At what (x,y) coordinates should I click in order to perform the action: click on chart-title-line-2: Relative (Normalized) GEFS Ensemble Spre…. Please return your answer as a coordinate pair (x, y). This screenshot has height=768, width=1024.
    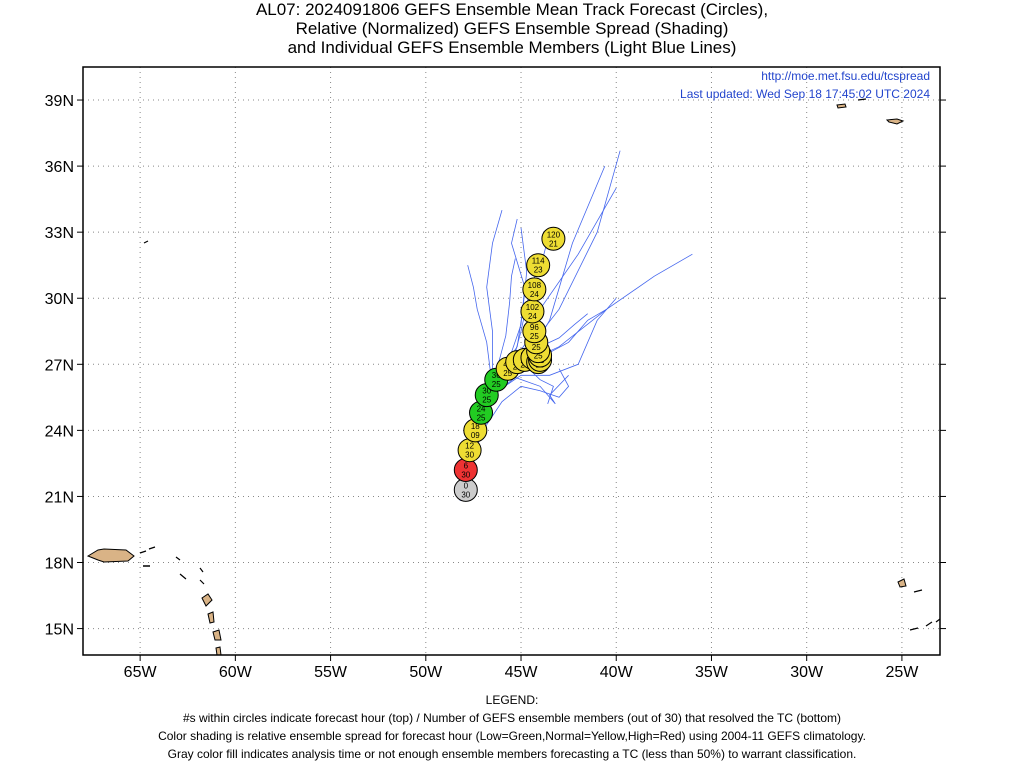
    Looking at the image, I should click on (512, 28).